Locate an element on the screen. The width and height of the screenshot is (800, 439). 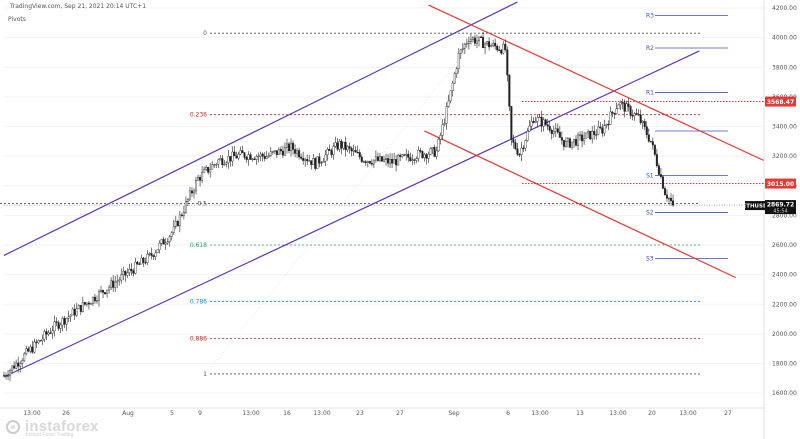
x-tick-label: 20 is located at coordinates (652, 413).